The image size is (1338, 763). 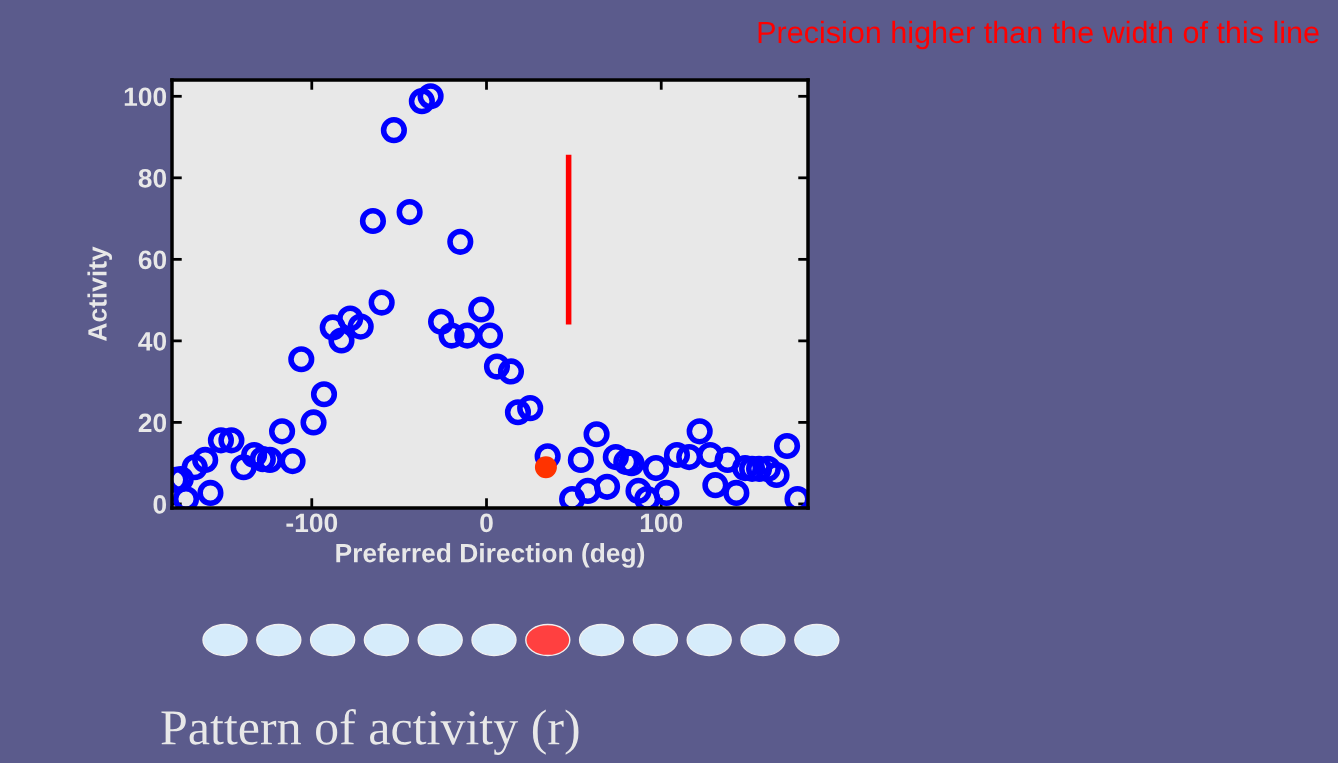 What do you see at coordinates (152, 423) in the screenshot?
I see `y-tick-label: 20` at bounding box center [152, 423].